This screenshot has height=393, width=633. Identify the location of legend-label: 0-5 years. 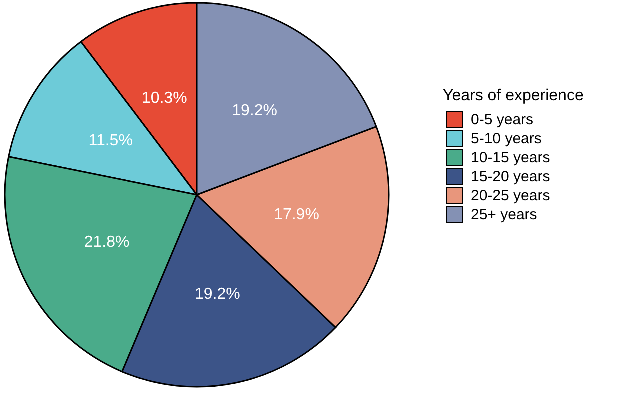
(502, 120).